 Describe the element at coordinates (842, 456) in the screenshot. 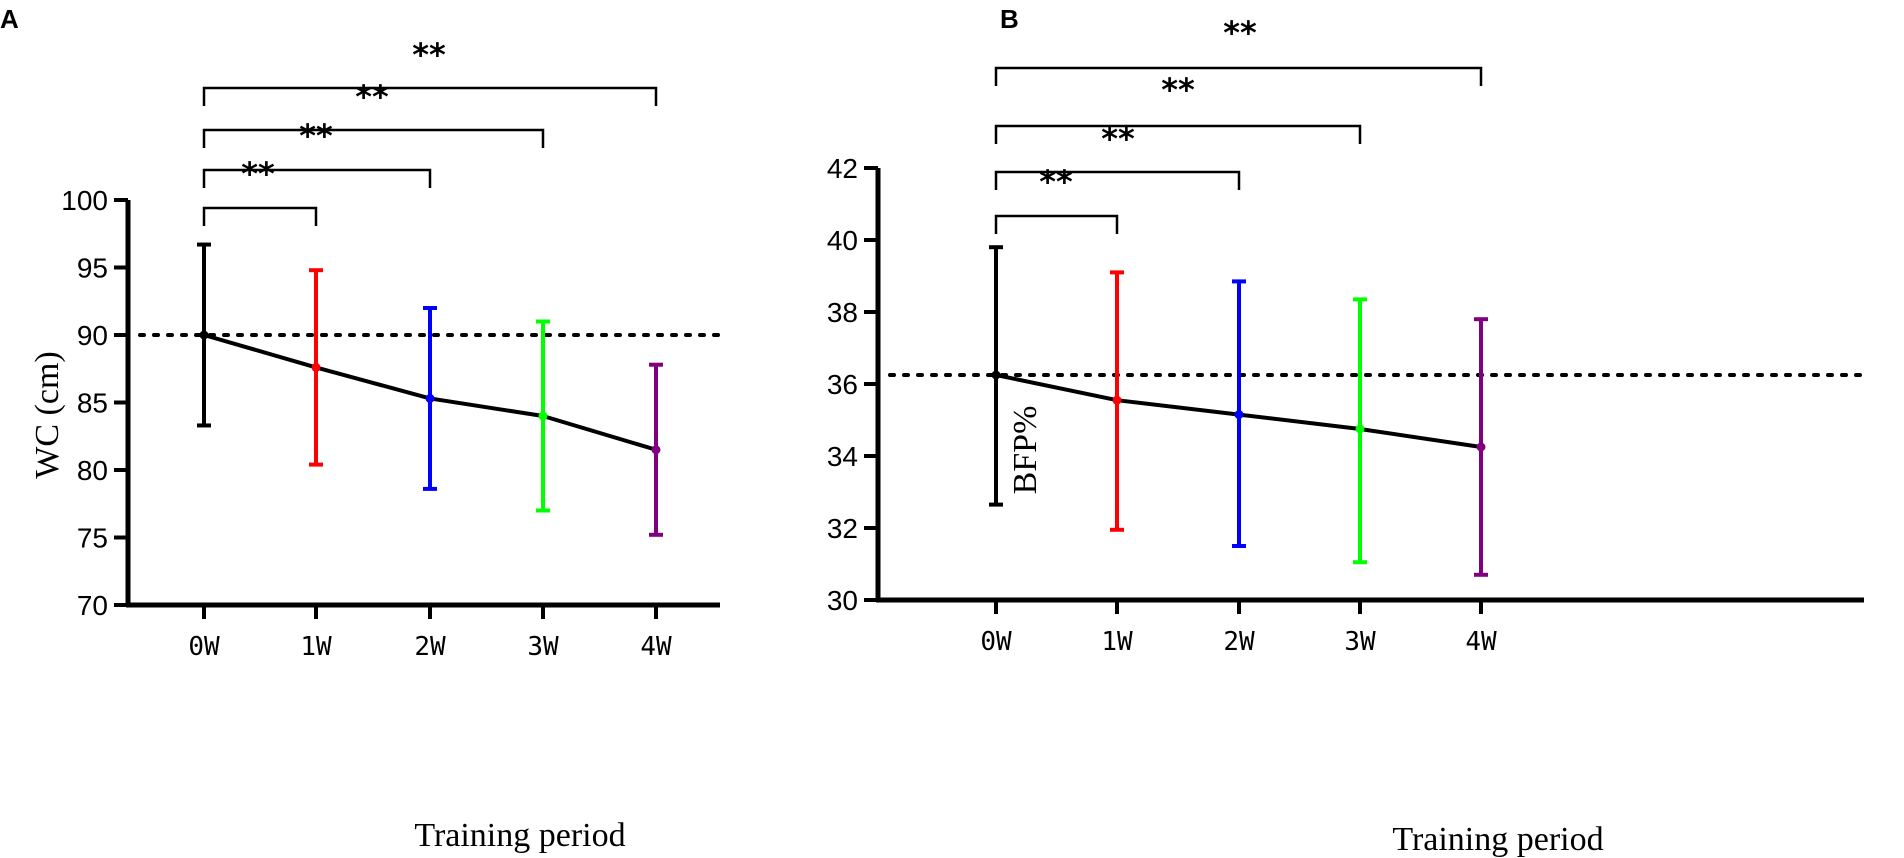

I see `y-tick-label: 34` at that location.